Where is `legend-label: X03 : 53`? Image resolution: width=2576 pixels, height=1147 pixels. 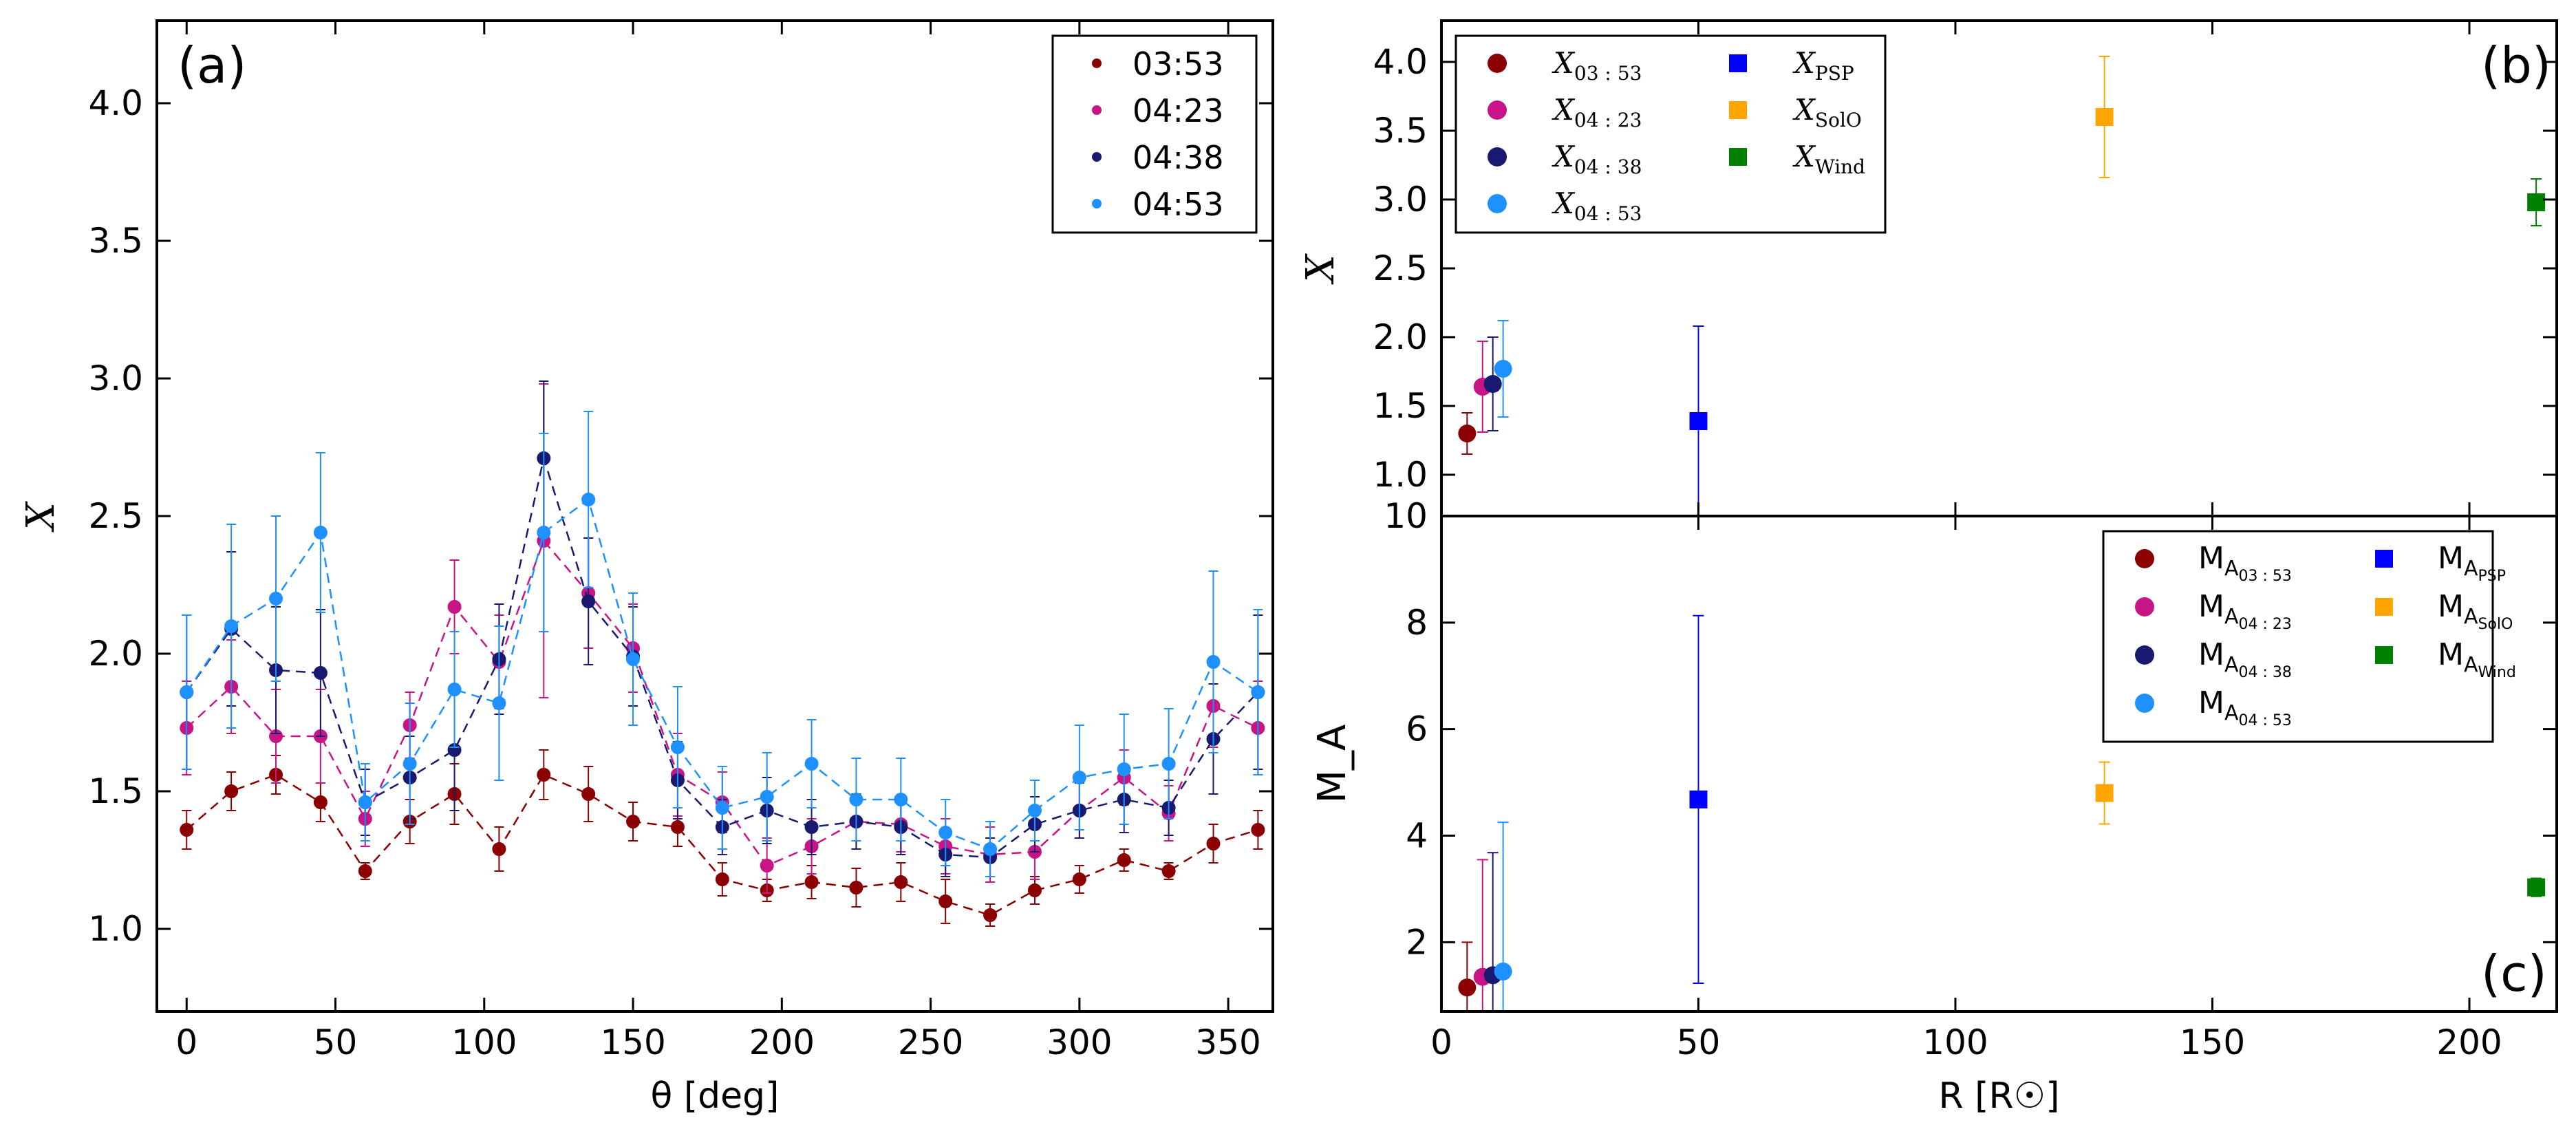 legend-label: X03 : 53 is located at coordinates (1597, 65).